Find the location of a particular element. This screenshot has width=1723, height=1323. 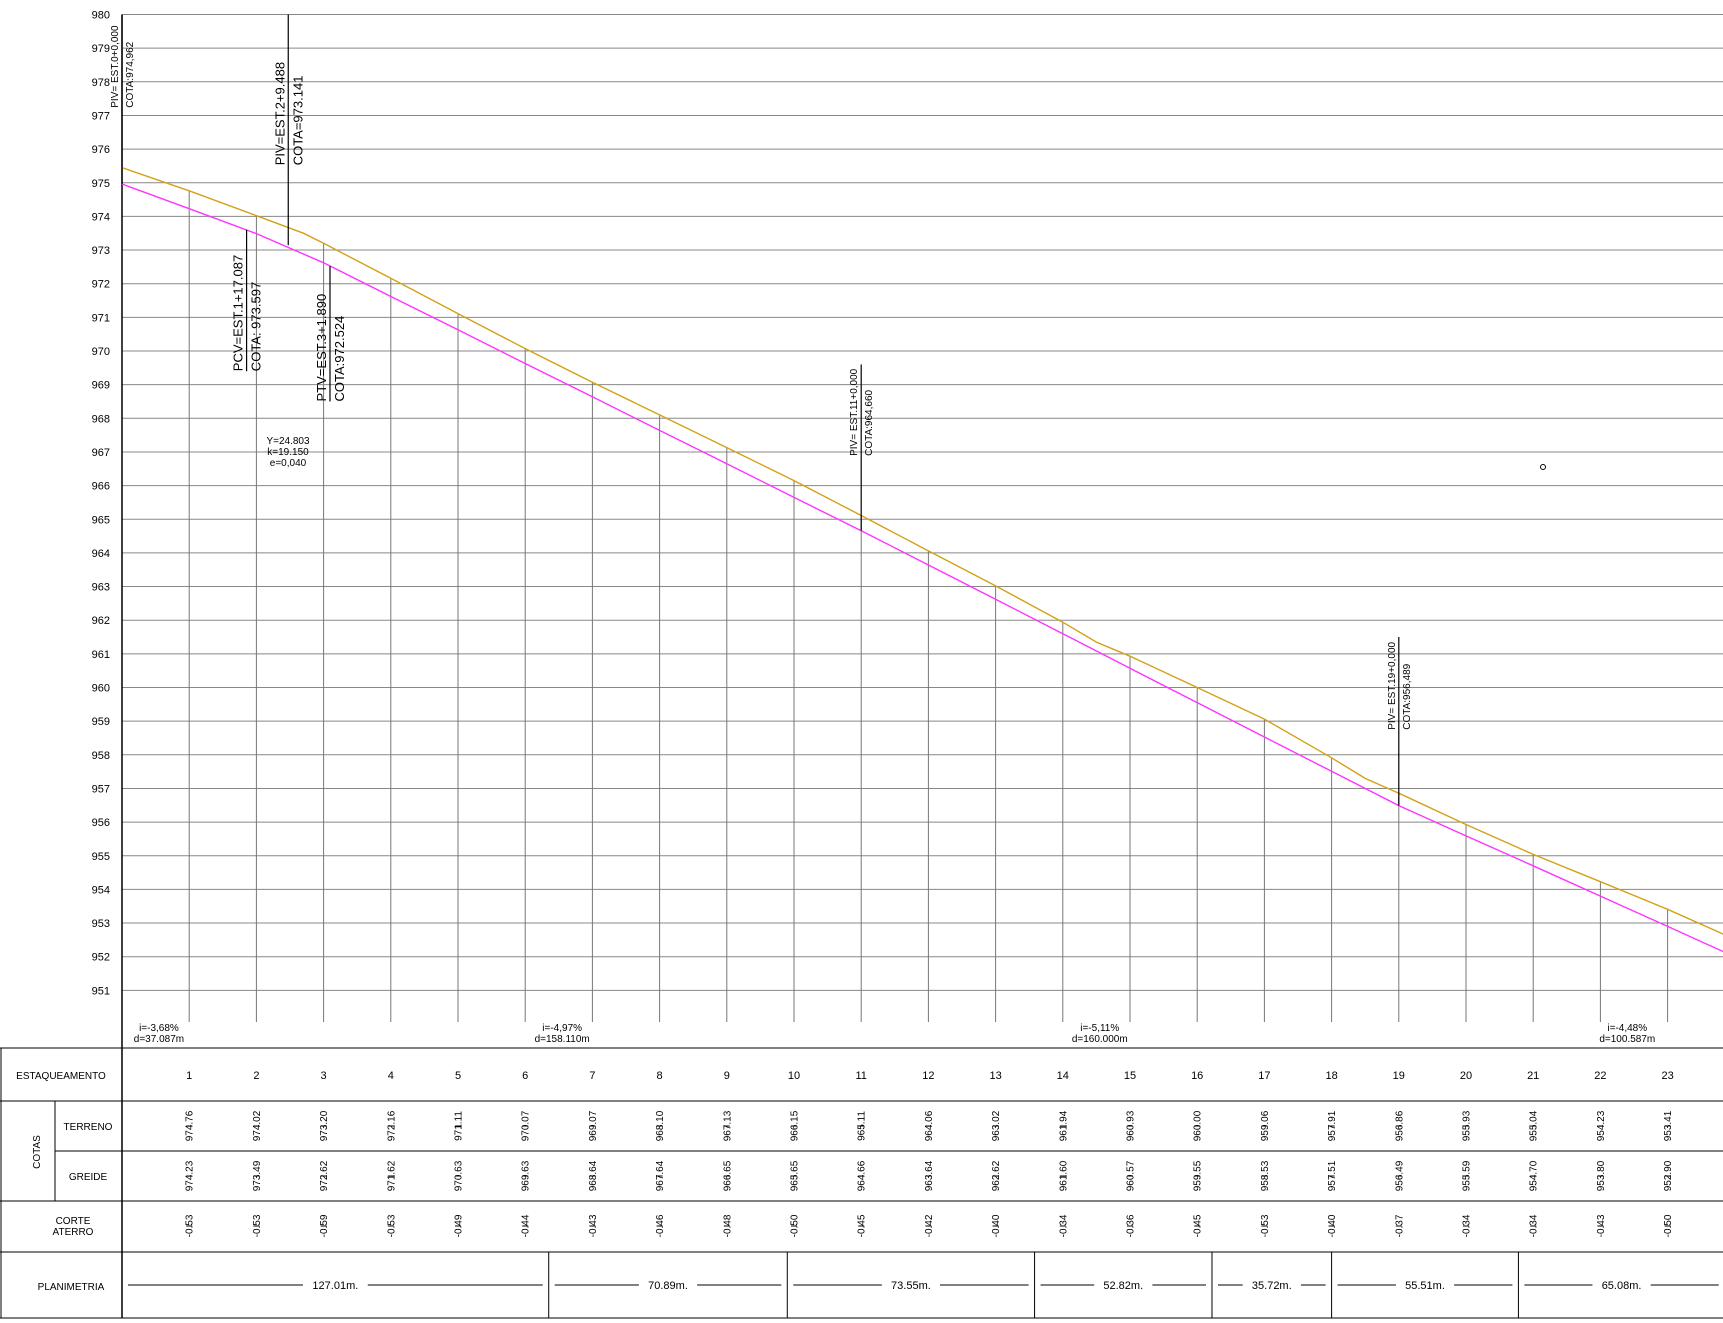

stray-point-marker is located at coordinates (1543, 467).